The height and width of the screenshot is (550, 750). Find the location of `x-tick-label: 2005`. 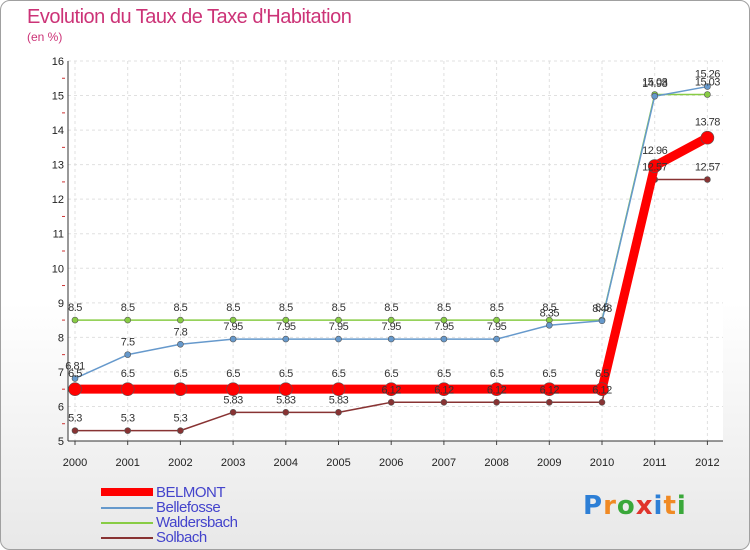

x-tick-label: 2005 is located at coordinates (338, 463).